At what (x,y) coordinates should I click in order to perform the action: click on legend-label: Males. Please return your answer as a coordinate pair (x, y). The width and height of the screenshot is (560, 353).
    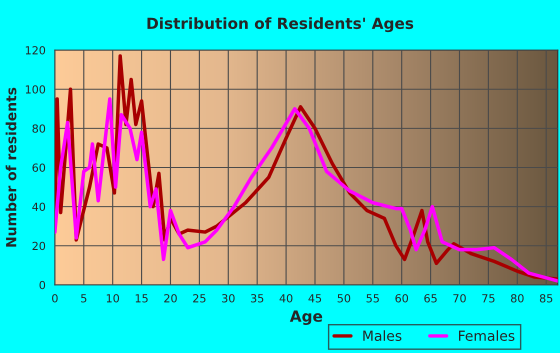
    Looking at the image, I should click on (382, 335).